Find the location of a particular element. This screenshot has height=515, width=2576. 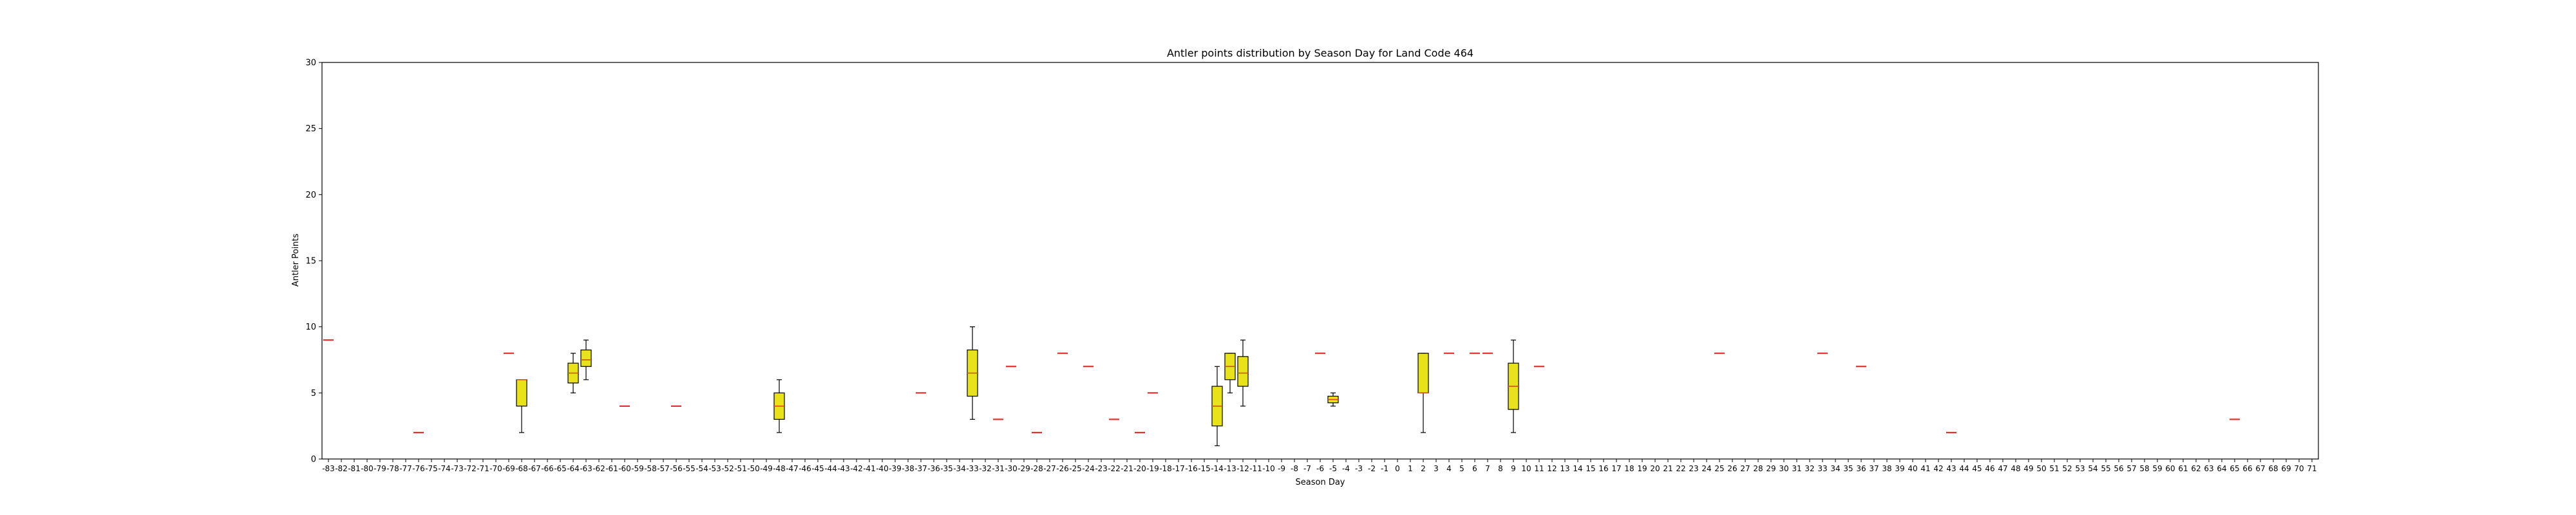

x-tick-label: 45 is located at coordinates (1977, 468).